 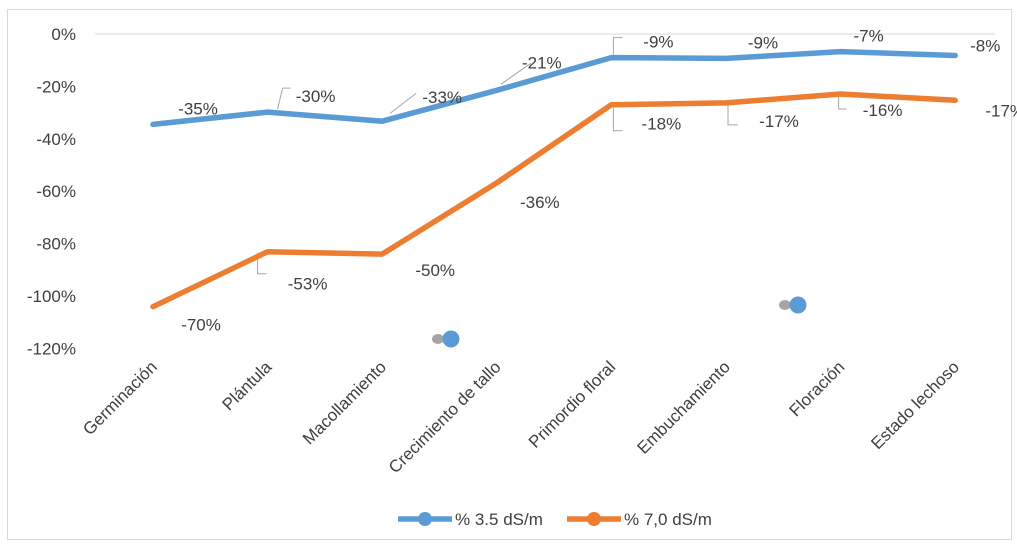 What do you see at coordinates (868, 36) in the screenshot?
I see `data-label: -7%` at bounding box center [868, 36].